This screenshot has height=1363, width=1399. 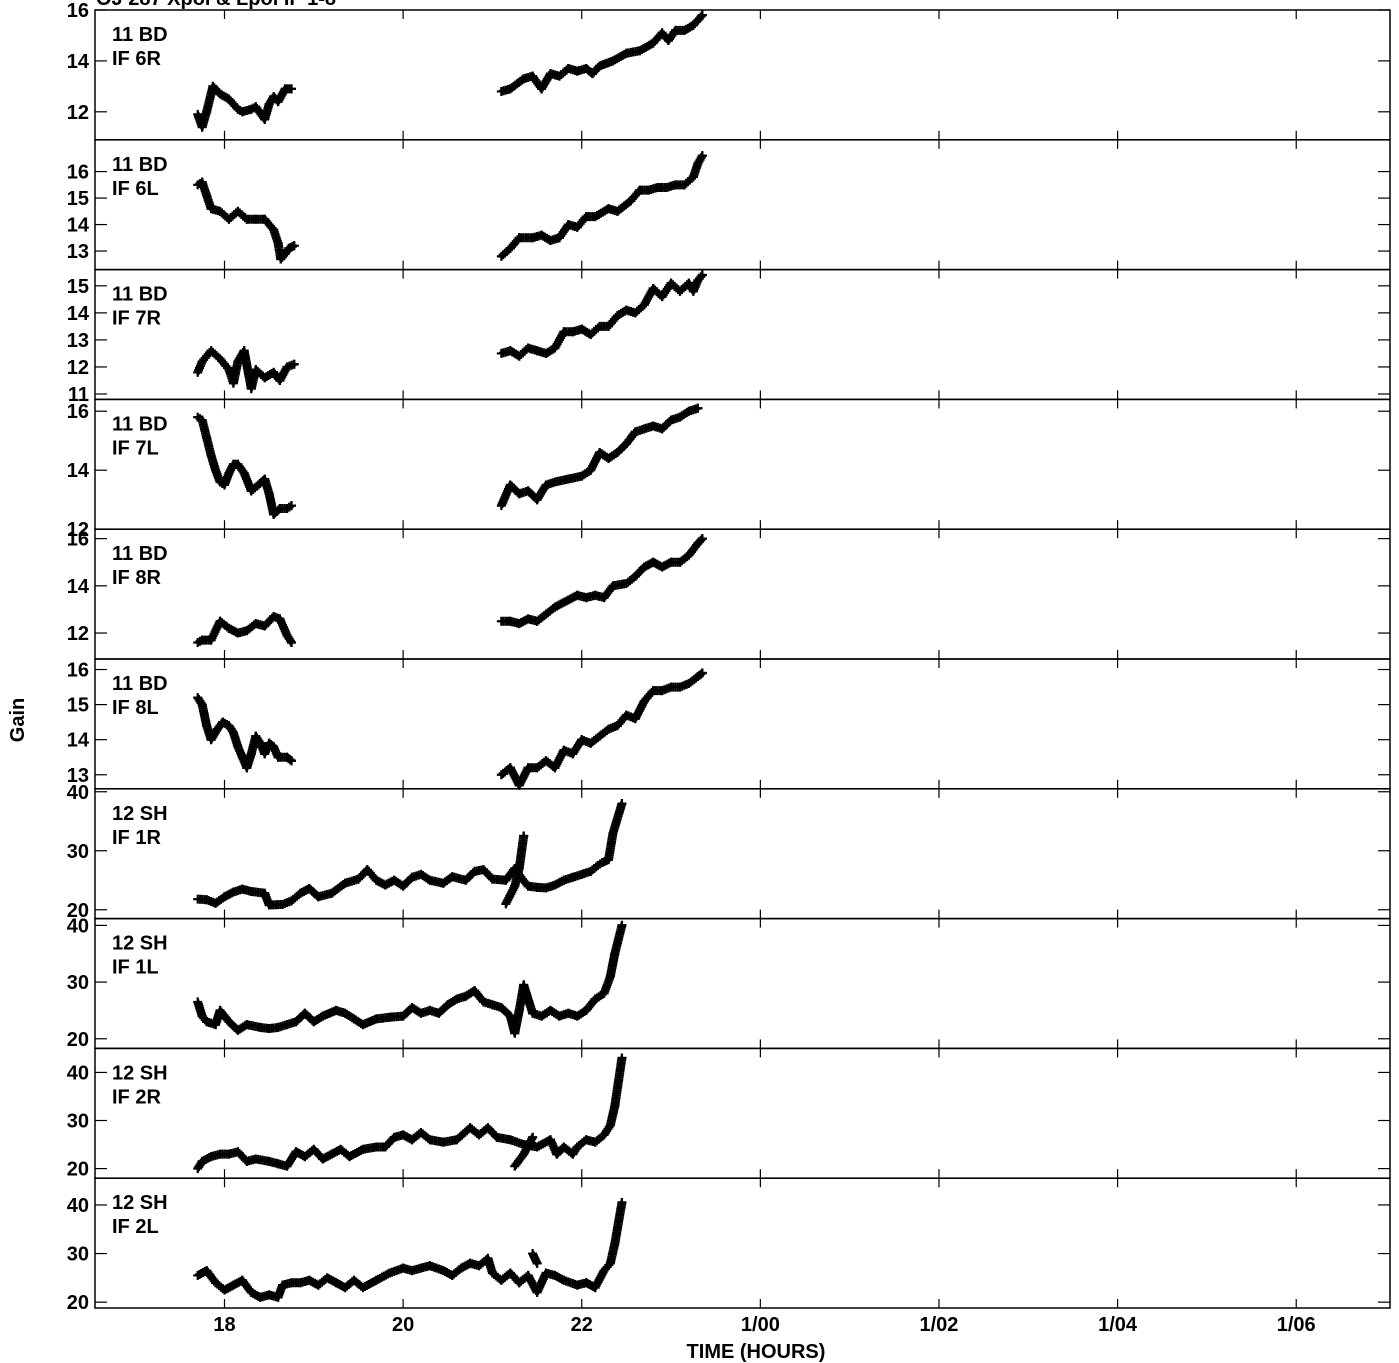 What do you see at coordinates (135, 708) in the screenshot?
I see `panel-label-if: IF 8L` at bounding box center [135, 708].